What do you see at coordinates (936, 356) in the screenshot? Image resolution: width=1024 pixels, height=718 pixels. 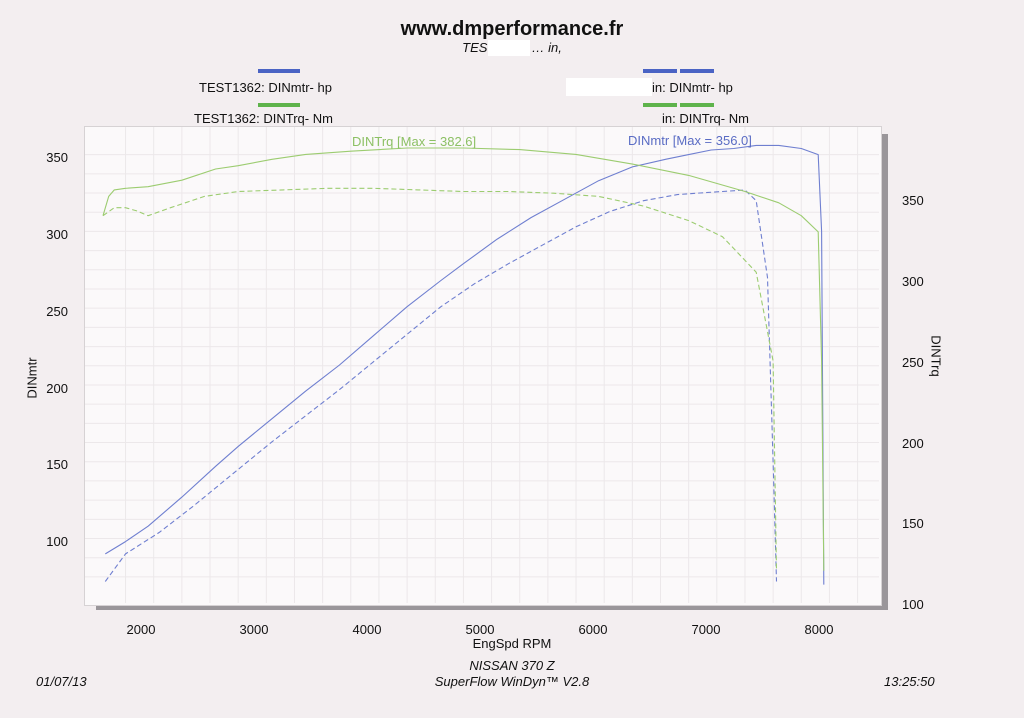 I see `y-right-axis-title: DINTrq` at bounding box center [936, 356].